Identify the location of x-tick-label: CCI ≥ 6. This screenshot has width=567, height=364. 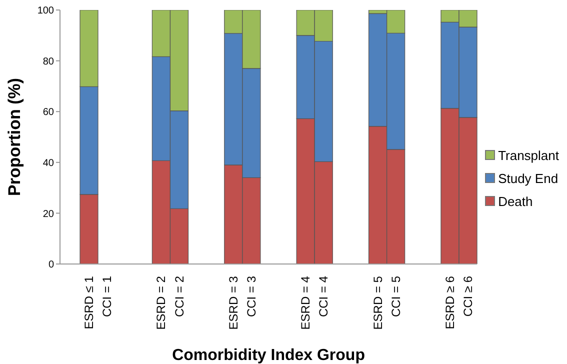
(468, 296).